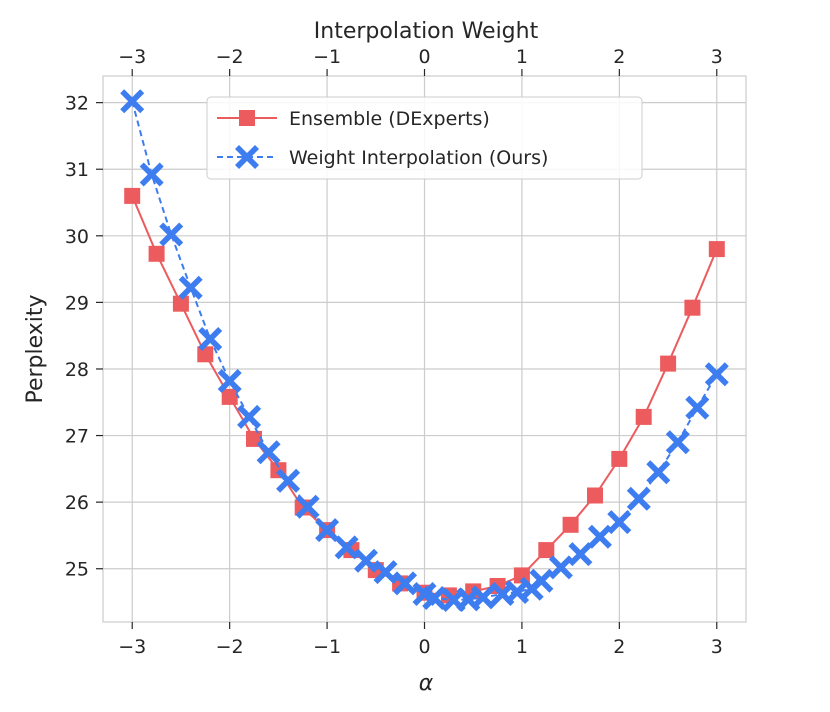  I want to click on y-axis-title: Perplexity, so click(35, 348).